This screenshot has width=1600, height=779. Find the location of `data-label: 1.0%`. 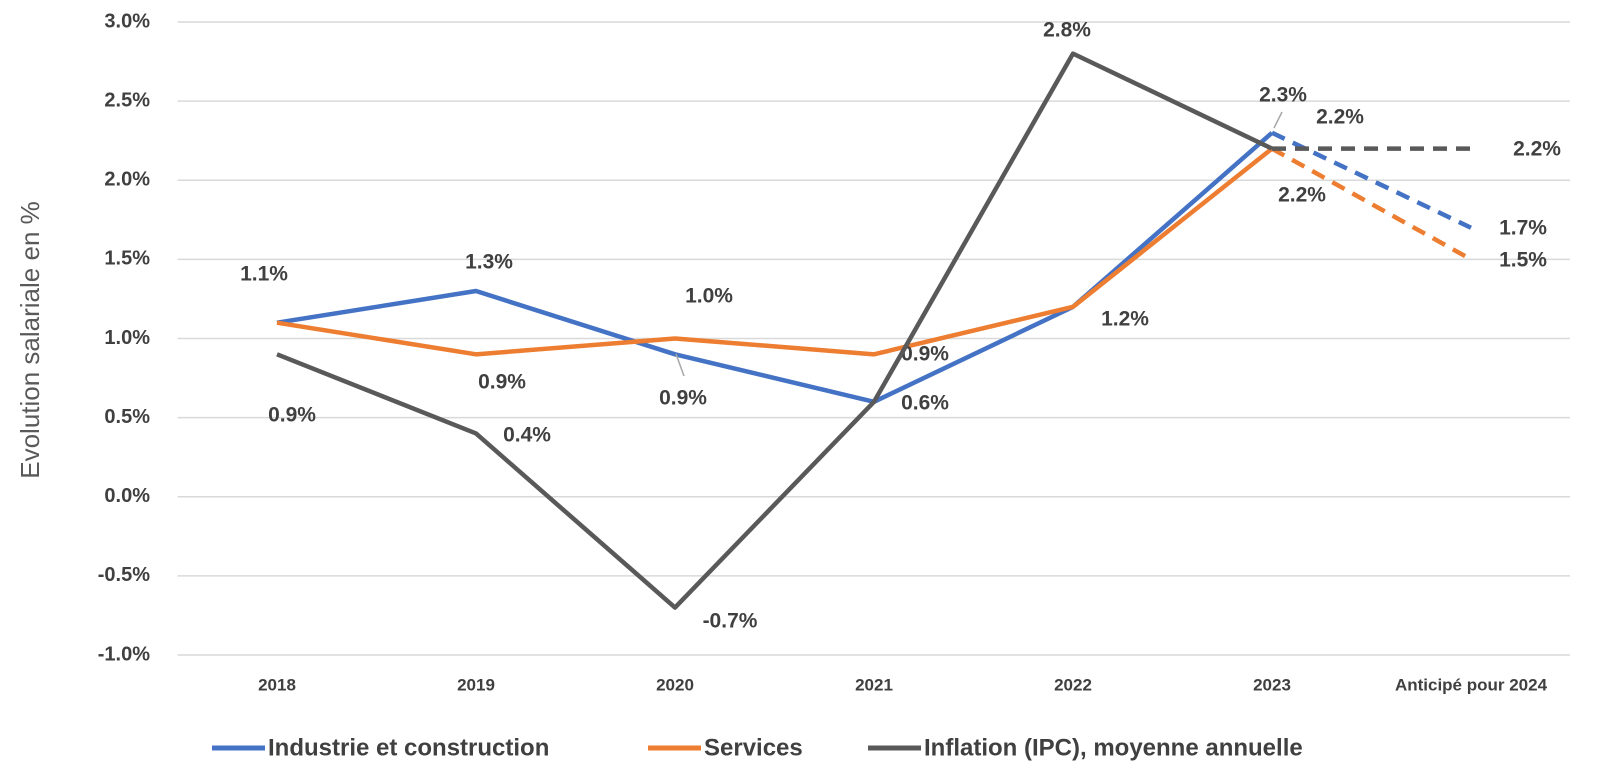

data-label: 1.0% is located at coordinates (709, 296).